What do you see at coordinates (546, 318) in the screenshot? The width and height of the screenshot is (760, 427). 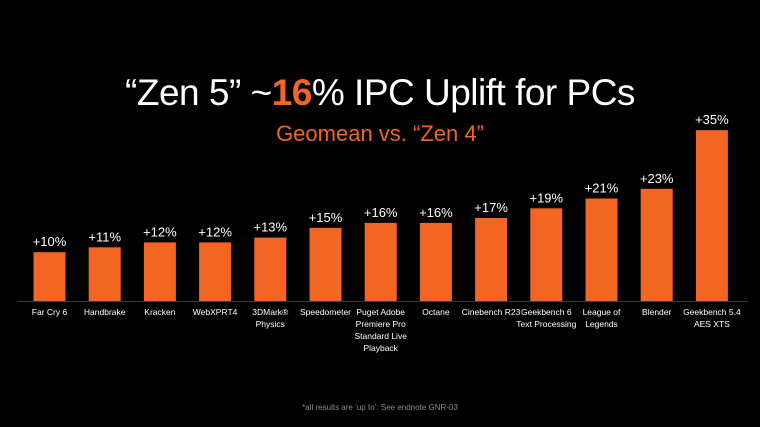 I see `category-label-9: Geekbench 6 Text Processing` at bounding box center [546, 318].